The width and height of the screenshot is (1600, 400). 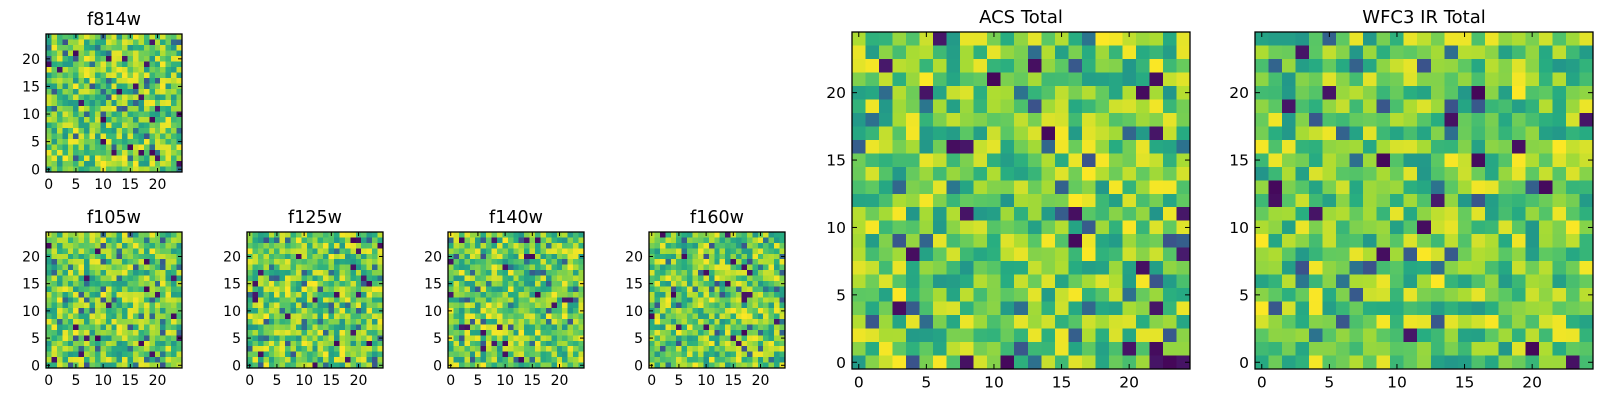 What do you see at coordinates (638, 339) in the screenshot?
I see `y-tick-label: 5` at bounding box center [638, 339].